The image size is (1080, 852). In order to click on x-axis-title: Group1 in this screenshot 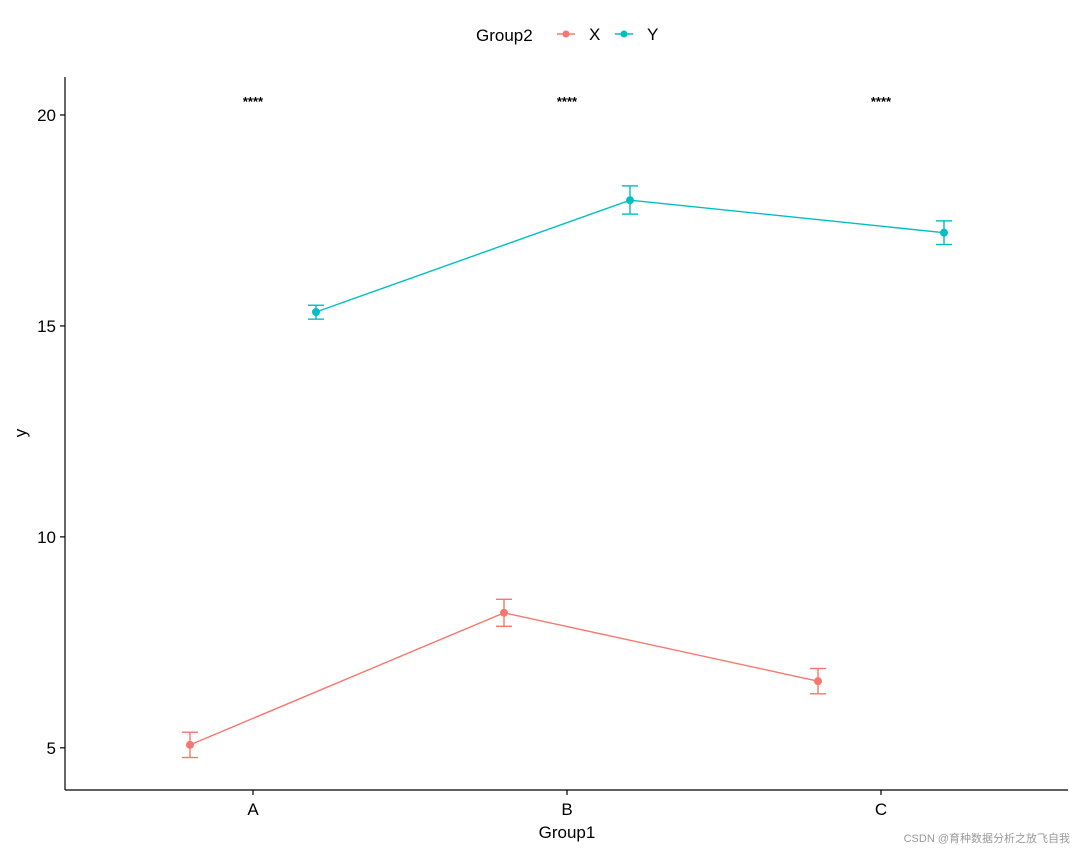, I will do `click(567, 832)`.